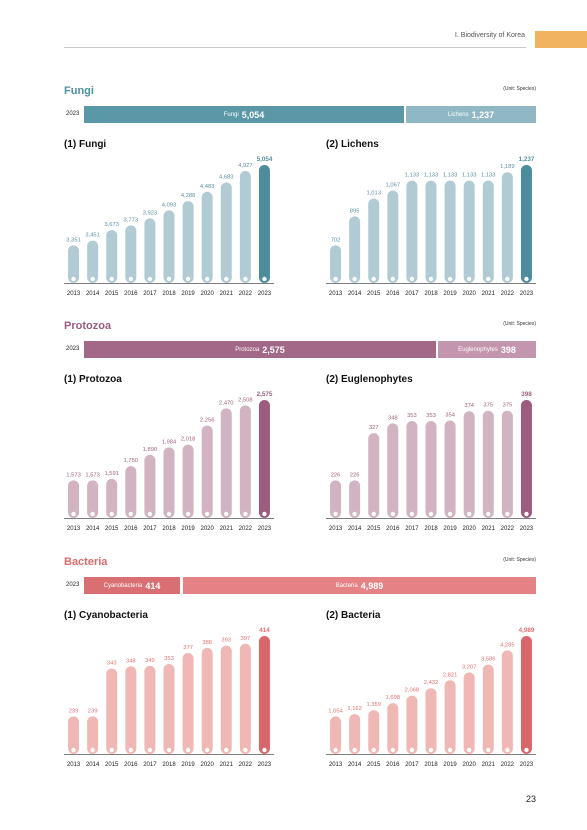 The width and height of the screenshot is (587, 830). I want to click on data-label: 3,586, so click(488, 660).